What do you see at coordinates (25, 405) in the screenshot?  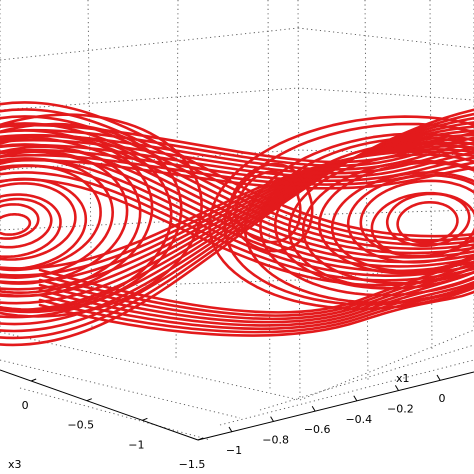 I see `x3-tick-label: 0` at bounding box center [25, 405].